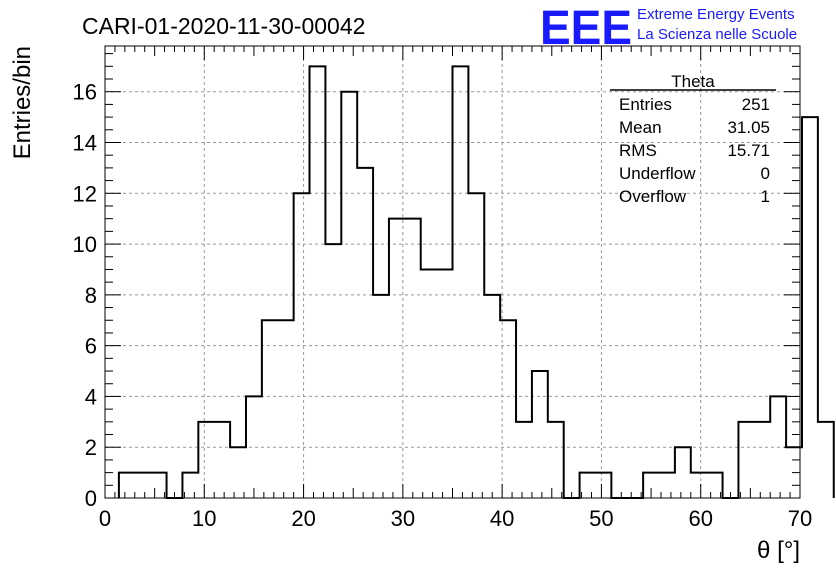 This screenshot has width=836, height=572. What do you see at coordinates (717, 34) in the screenshot?
I see `eee-logo-line2: La Scienza nelle Scuole` at bounding box center [717, 34].